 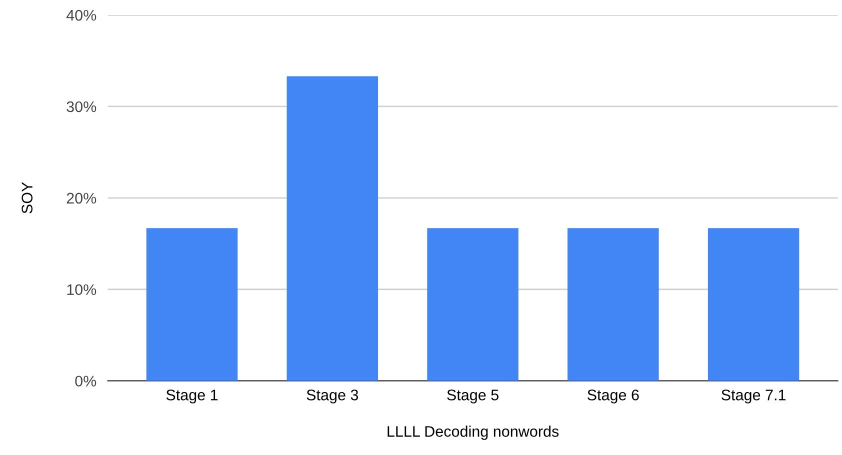 I want to click on x-axis-title: LLLL Decoding nonwords, so click(x=473, y=433).